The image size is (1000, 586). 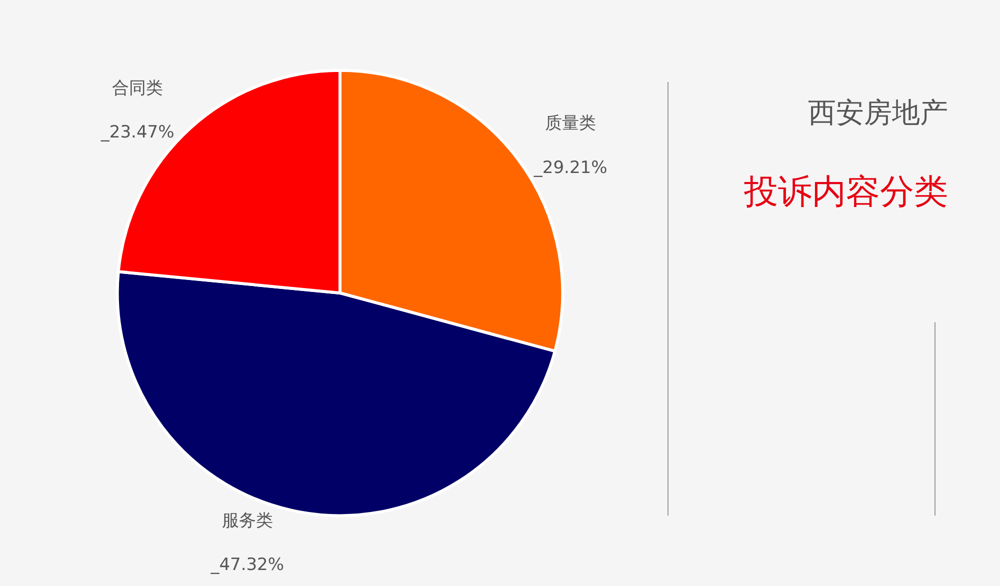 I want to click on text: 投诉内容分类, so click(x=845, y=192).